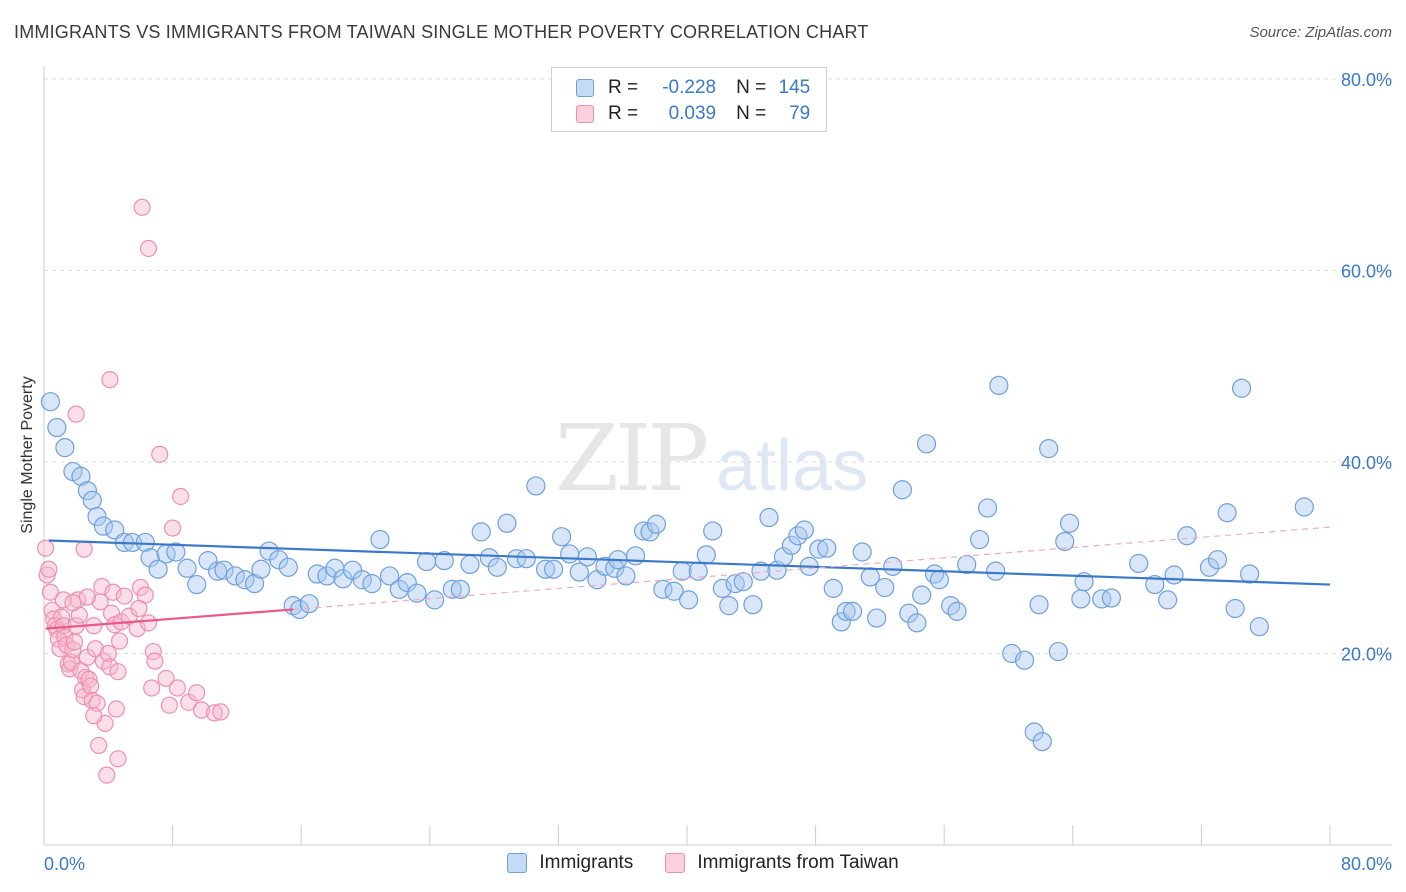  What do you see at coordinates (693, 88) in the screenshot?
I see `legend-row-immigrants: R = -0.228 N = 145` at bounding box center [693, 88].